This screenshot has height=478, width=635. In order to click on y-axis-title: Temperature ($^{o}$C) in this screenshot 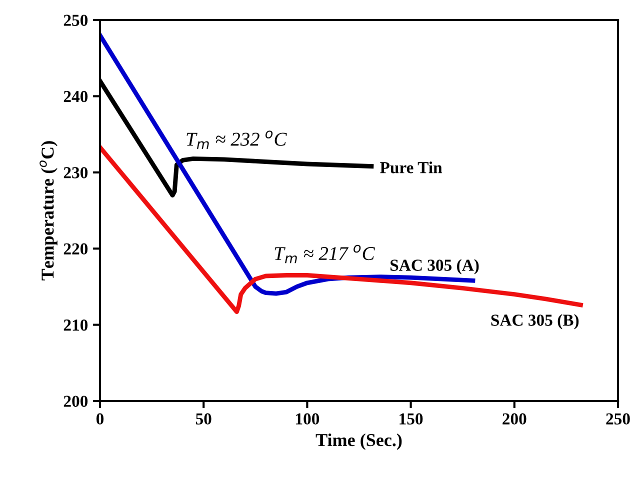, I will do `click(49, 210)`.